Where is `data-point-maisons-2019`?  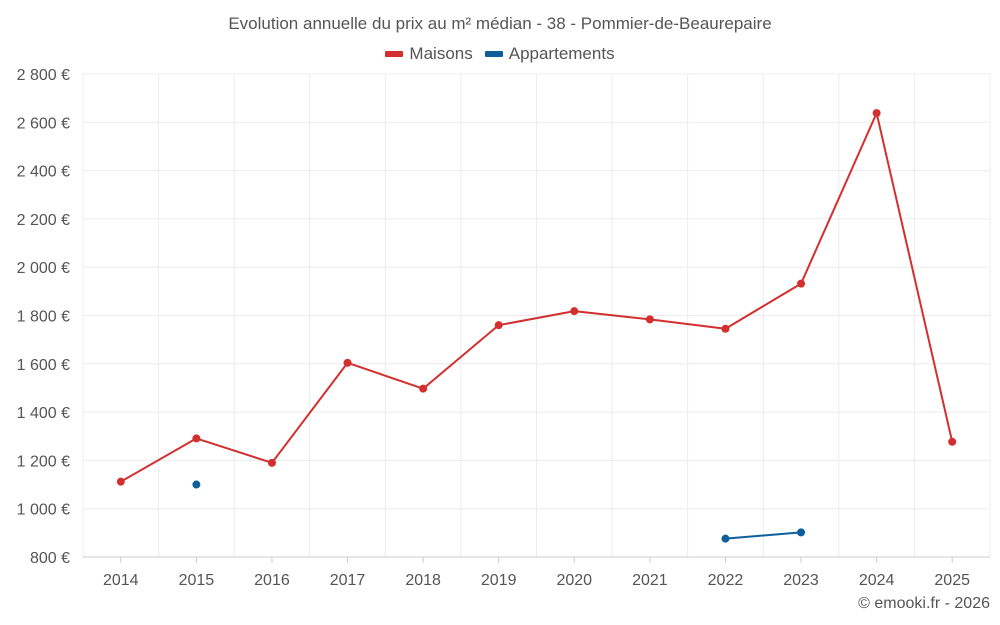 data-point-maisons-2019 is located at coordinates (498, 325).